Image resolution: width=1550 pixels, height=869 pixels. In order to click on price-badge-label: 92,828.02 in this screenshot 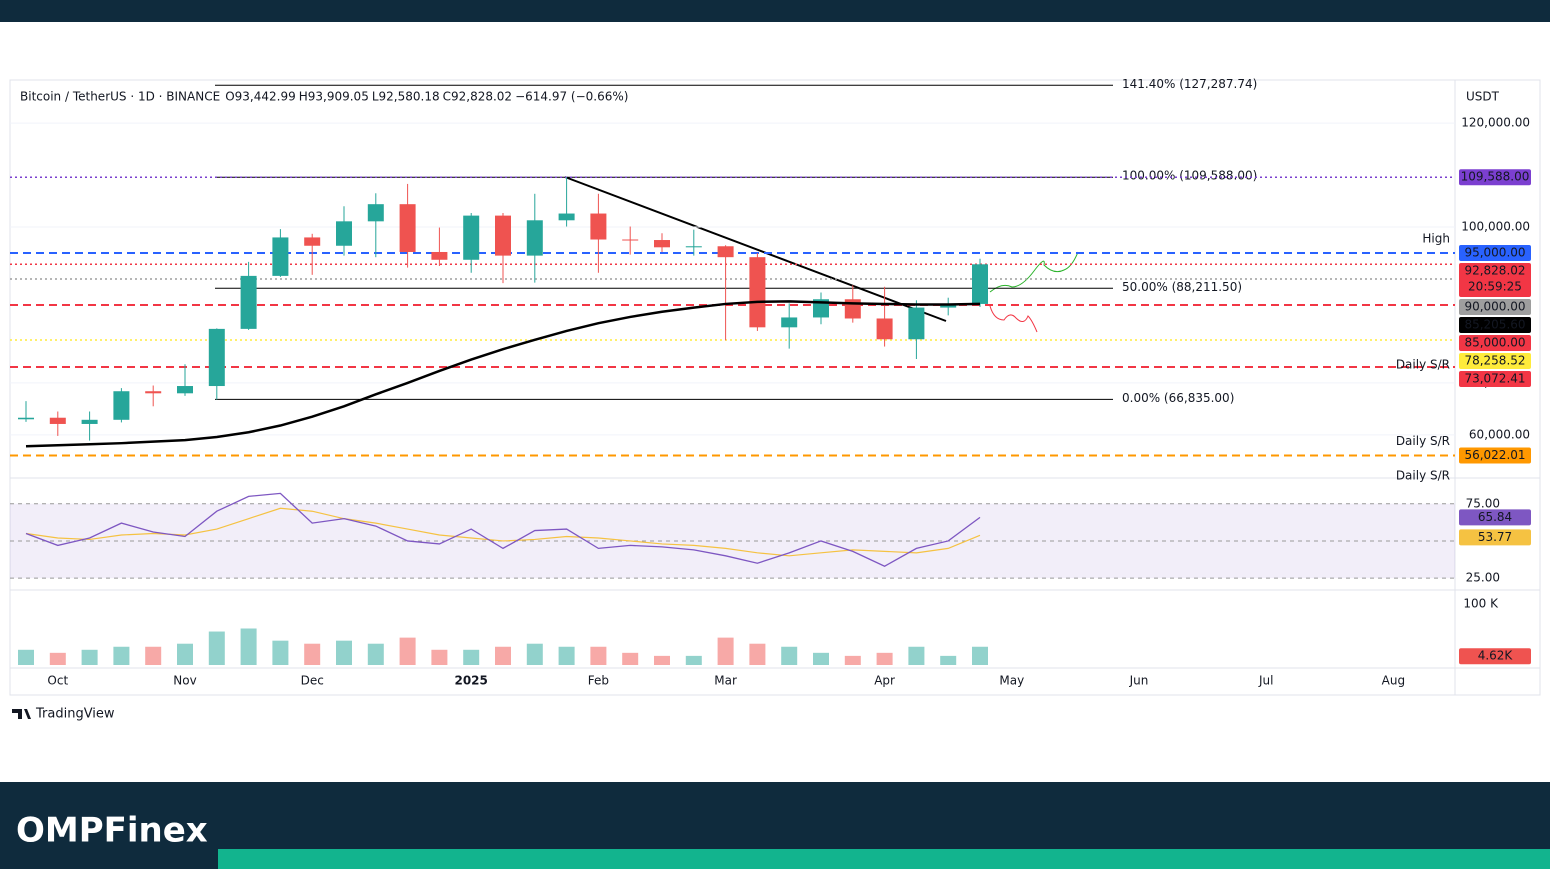, I will do `click(1494, 271)`.